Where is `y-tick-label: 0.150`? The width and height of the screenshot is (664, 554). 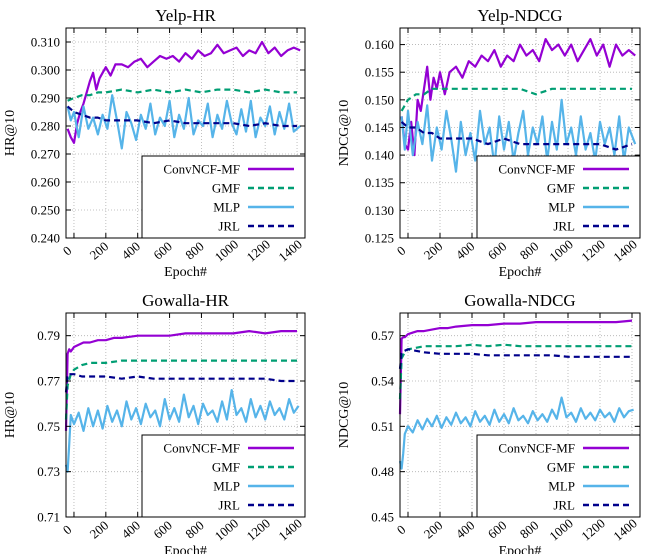 y-tick-label: 0.150 is located at coordinates (379, 99).